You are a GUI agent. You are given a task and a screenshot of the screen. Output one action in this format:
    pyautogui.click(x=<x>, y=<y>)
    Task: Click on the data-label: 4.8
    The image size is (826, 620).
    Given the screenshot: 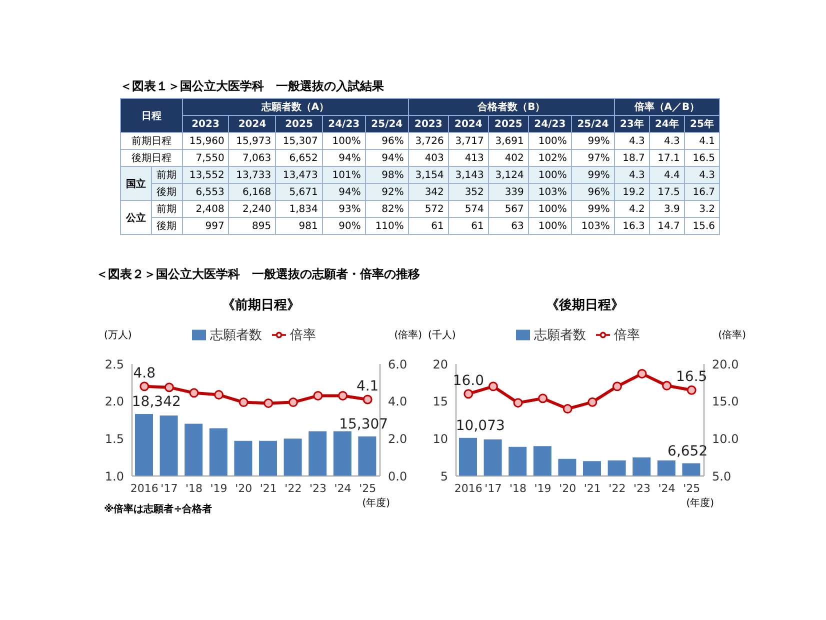 What is the action you would take?
    pyautogui.click(x=144, y=373)
    